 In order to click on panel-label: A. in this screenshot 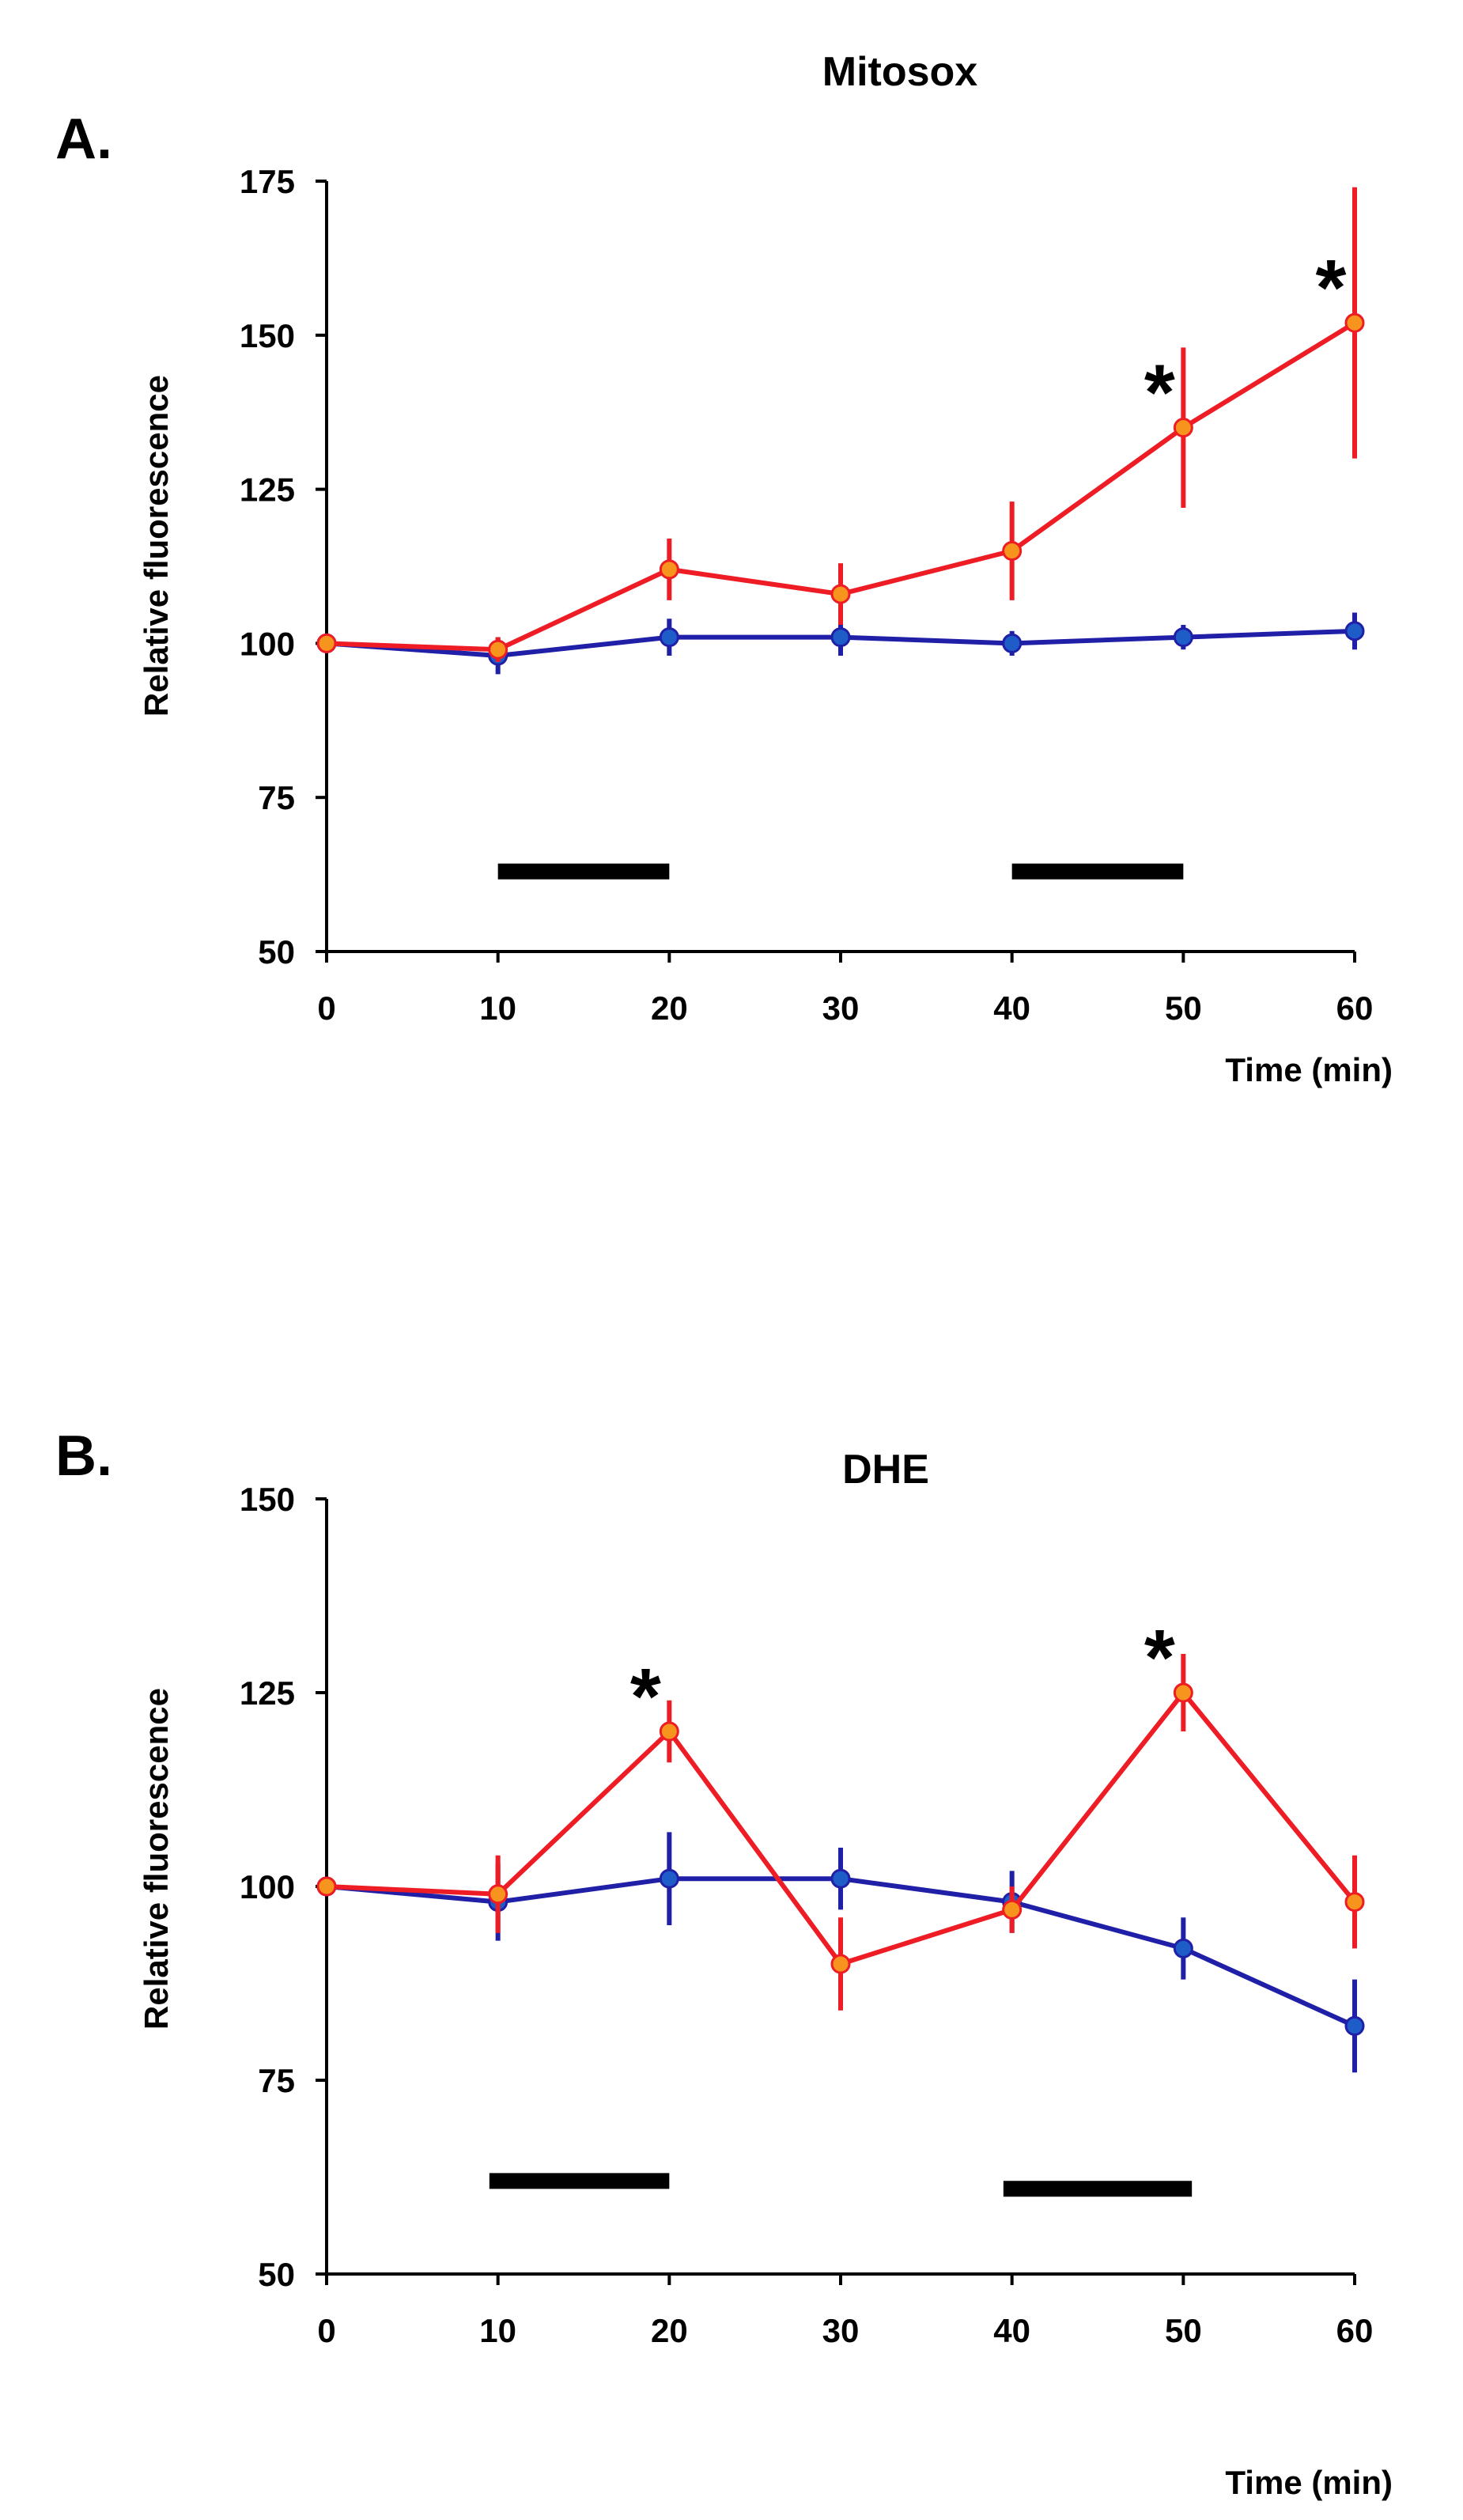, I will do `click(83, 139)`.